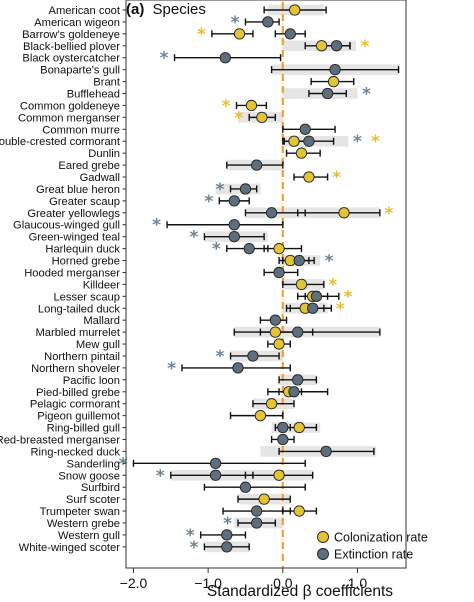  What do you see at coordinates (134, 583) in the screenshot?
I see `x-tick-label: −2.0` at bounding box center [134, 583].